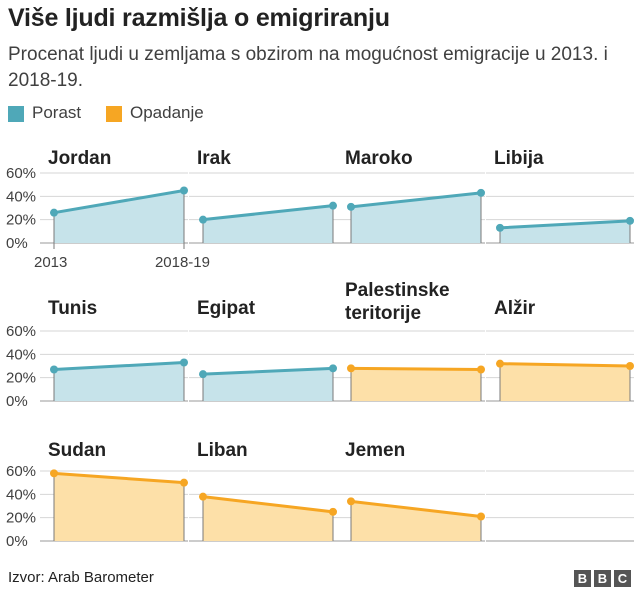 The width and height of the screenshot is (640, 593). I want to click on point-2018-19-tunis, so click(184, 362).